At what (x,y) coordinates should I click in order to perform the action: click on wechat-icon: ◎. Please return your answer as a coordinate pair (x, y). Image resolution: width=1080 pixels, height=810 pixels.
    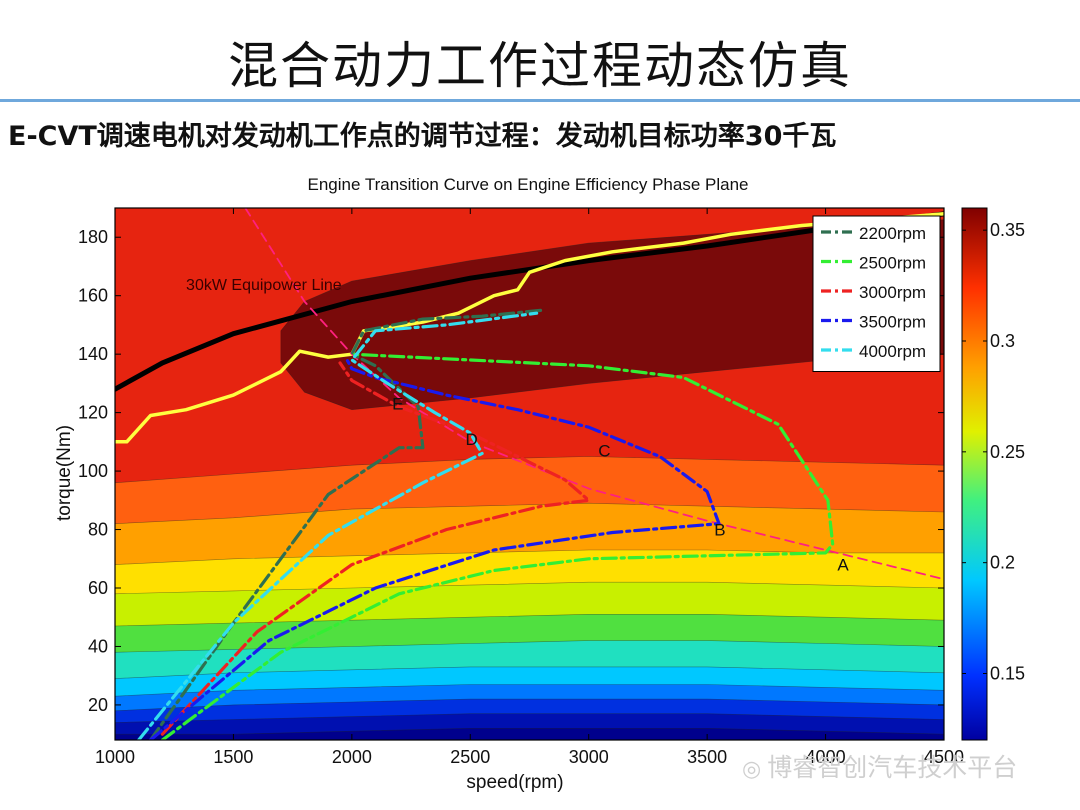
    Looking at the image, I should click on (752, 769).